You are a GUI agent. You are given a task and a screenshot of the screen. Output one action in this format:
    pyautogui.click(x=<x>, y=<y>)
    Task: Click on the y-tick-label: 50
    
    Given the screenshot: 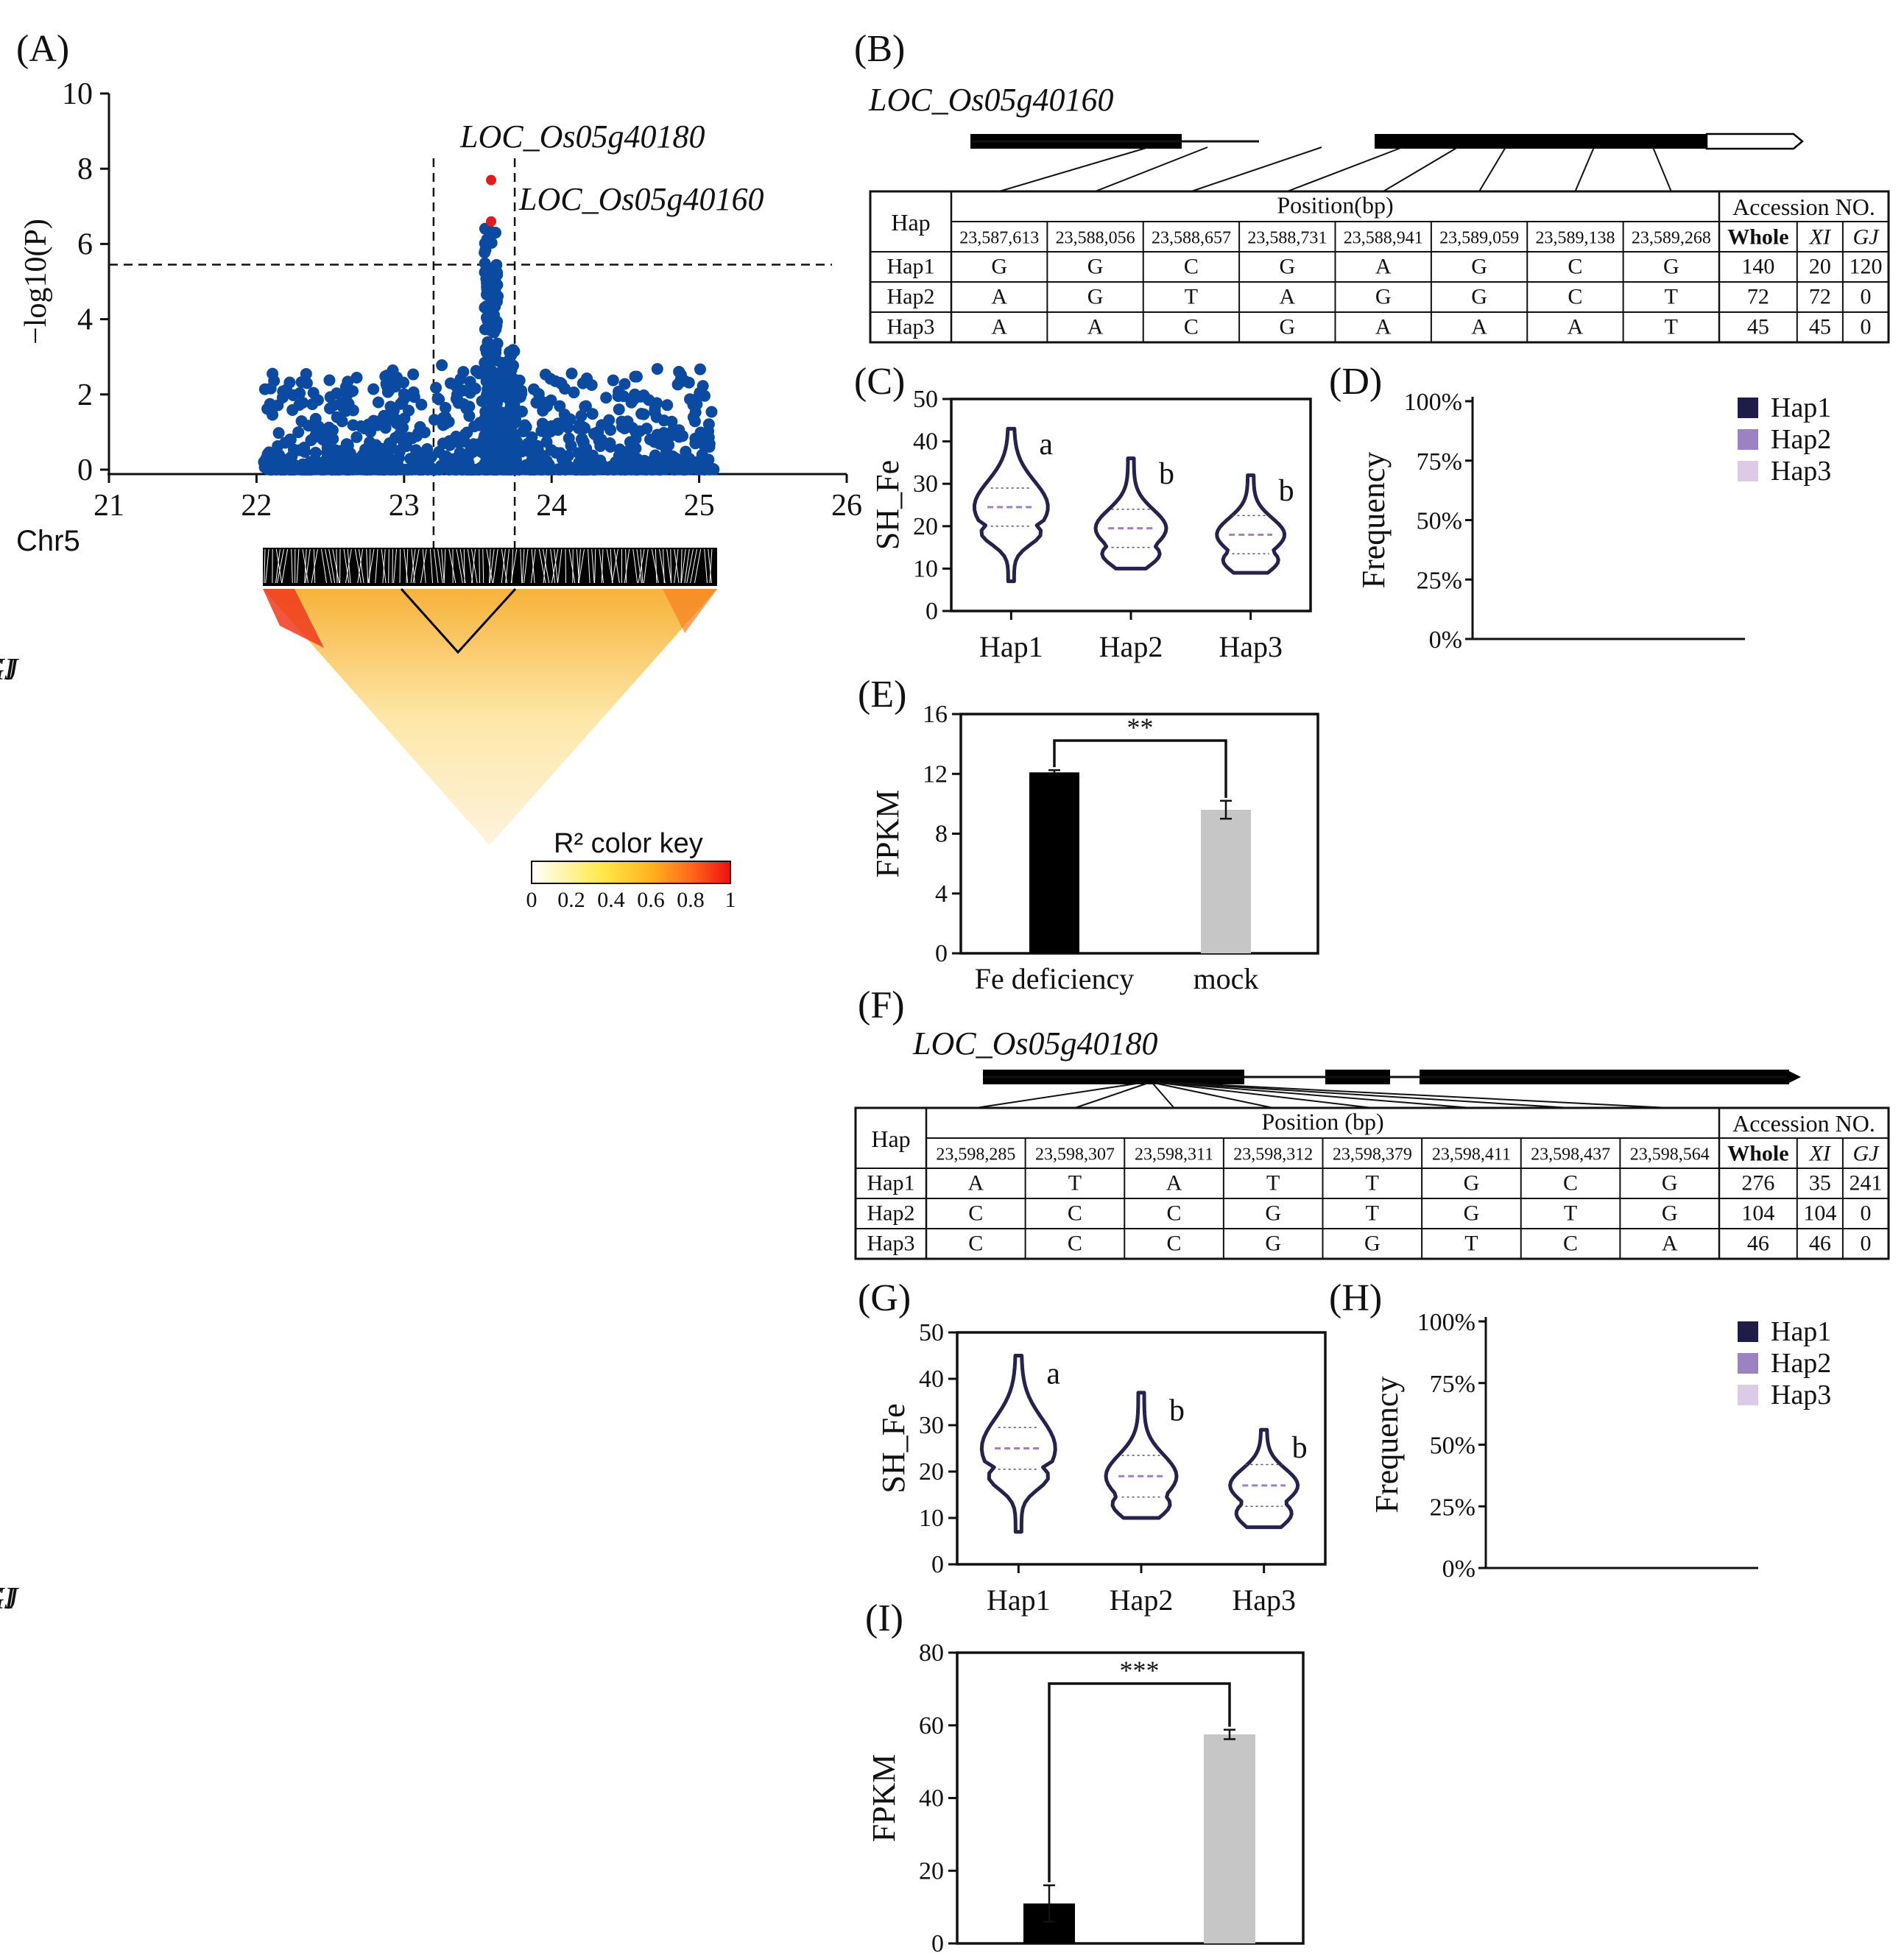 What is the action you would take?
    pyautogui.click(x=932, y=1333)
    